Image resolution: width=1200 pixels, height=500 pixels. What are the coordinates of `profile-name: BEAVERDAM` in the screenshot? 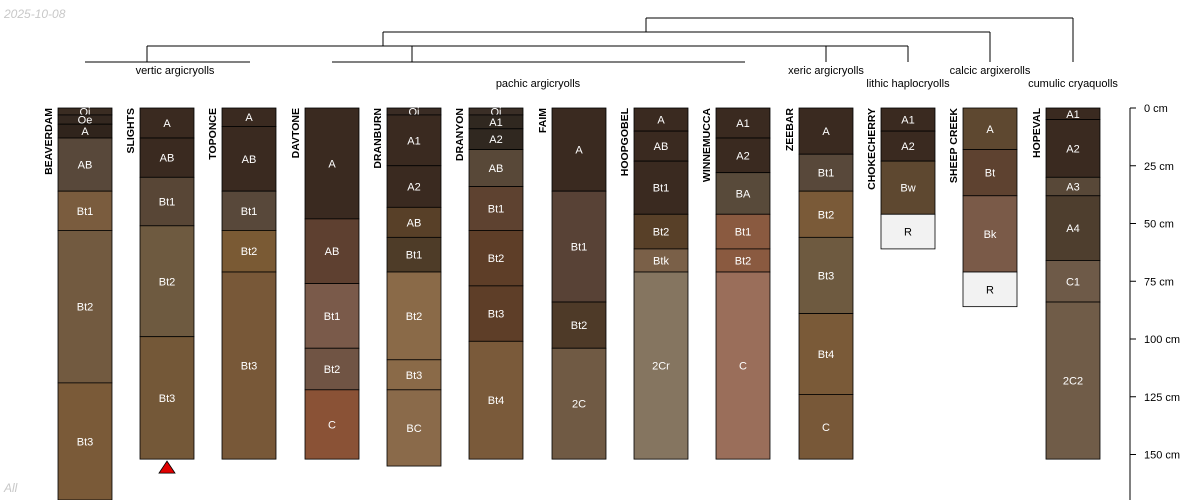 It's located at (49, 141).